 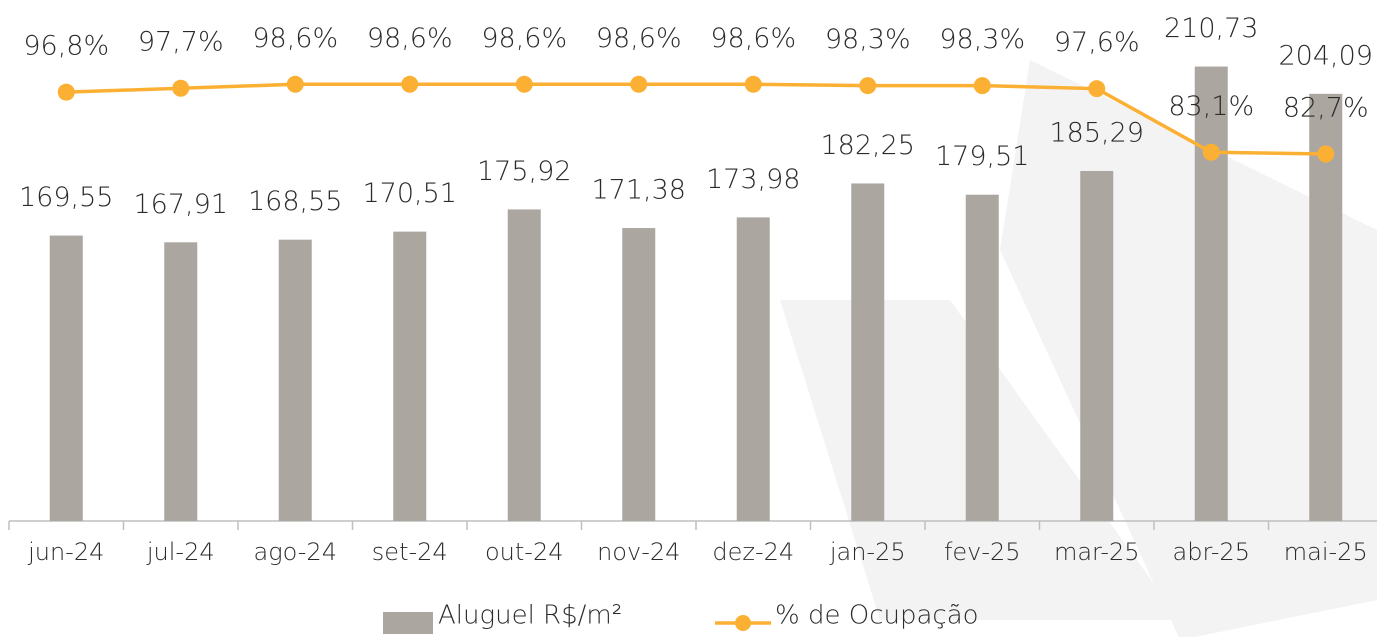 I want to click on legend-swatch, so click(x=408, y=623).